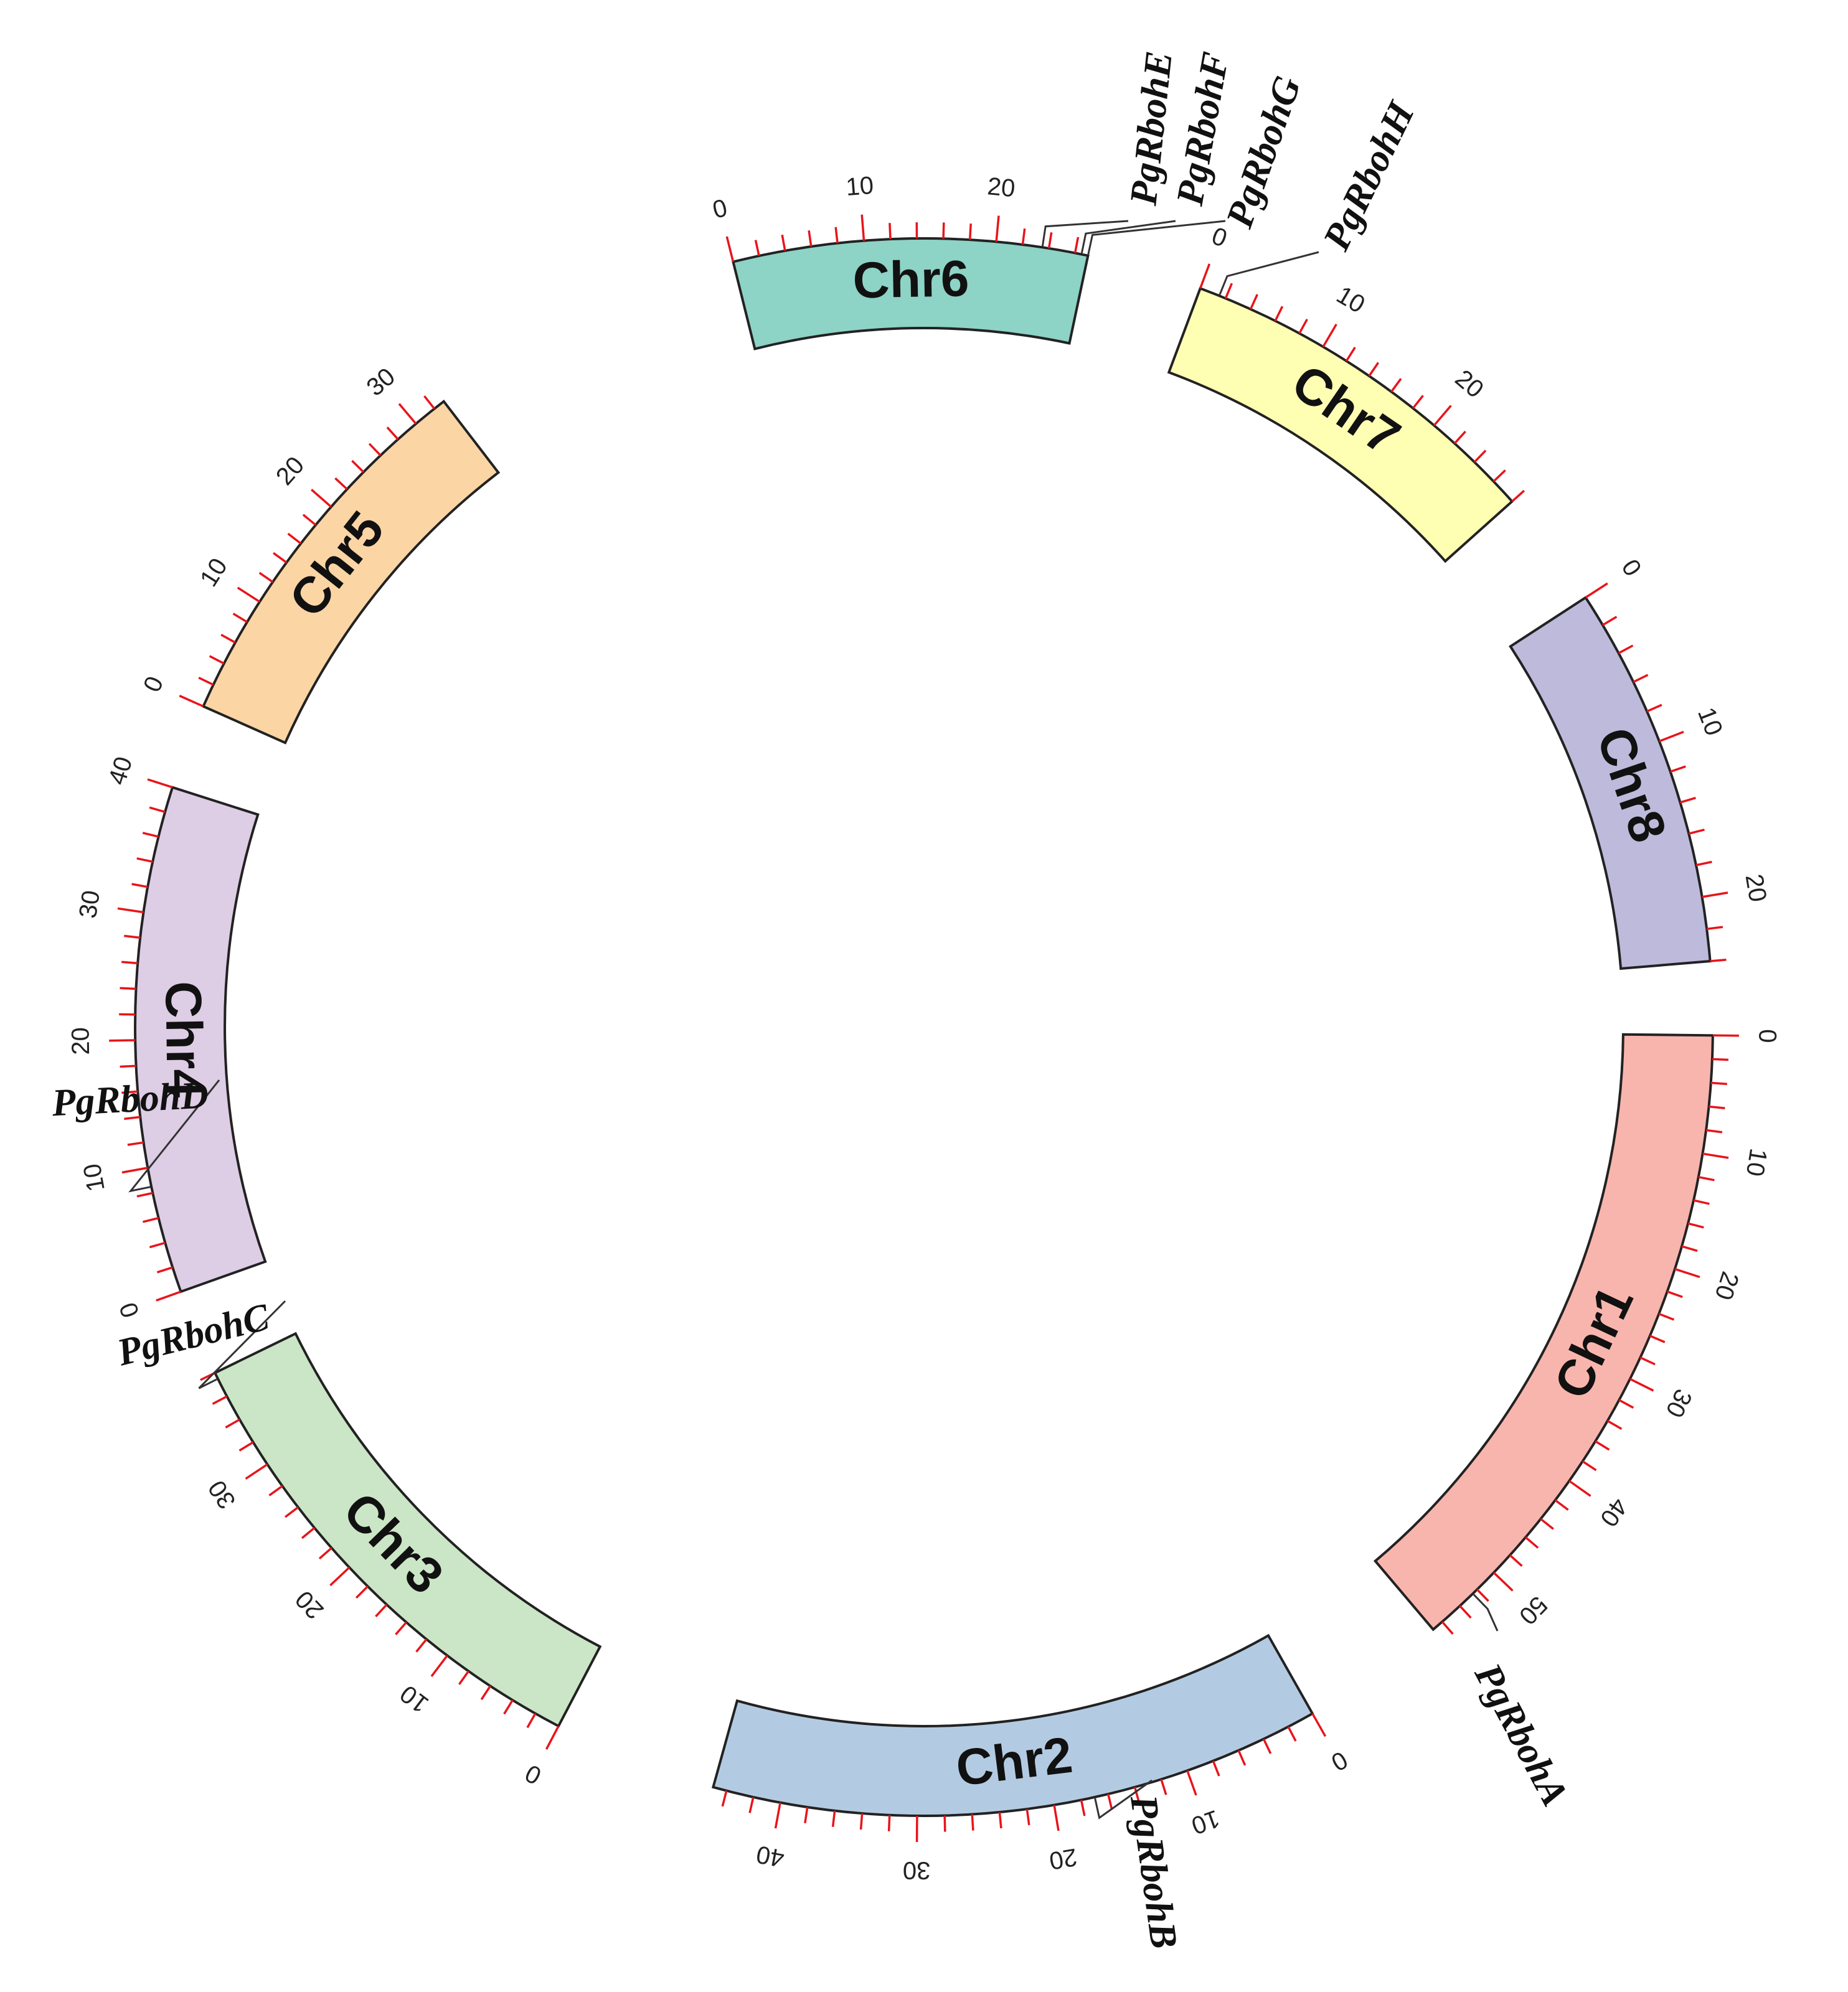 The width and height of the screenshot is (1848, 1992). Describe the element at coordinates (309, 1606) in the screenshot. I see `chr3-tick-label: 20` at that location.